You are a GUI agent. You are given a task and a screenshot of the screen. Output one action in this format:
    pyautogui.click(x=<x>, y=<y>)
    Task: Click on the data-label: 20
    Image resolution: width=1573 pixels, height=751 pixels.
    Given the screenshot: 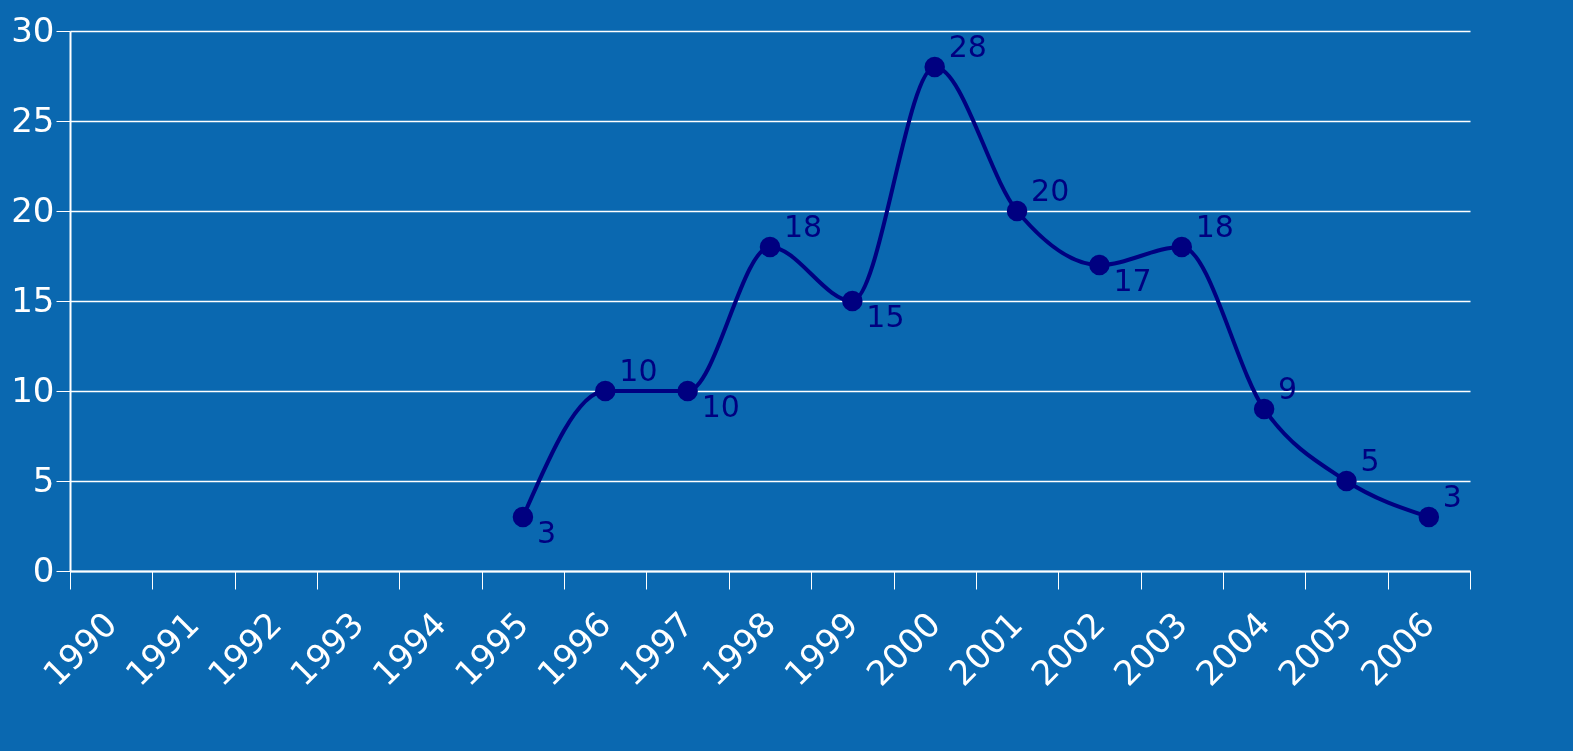 What is the action you would take?
    pyautogui.click(x=1050, y=190)
    